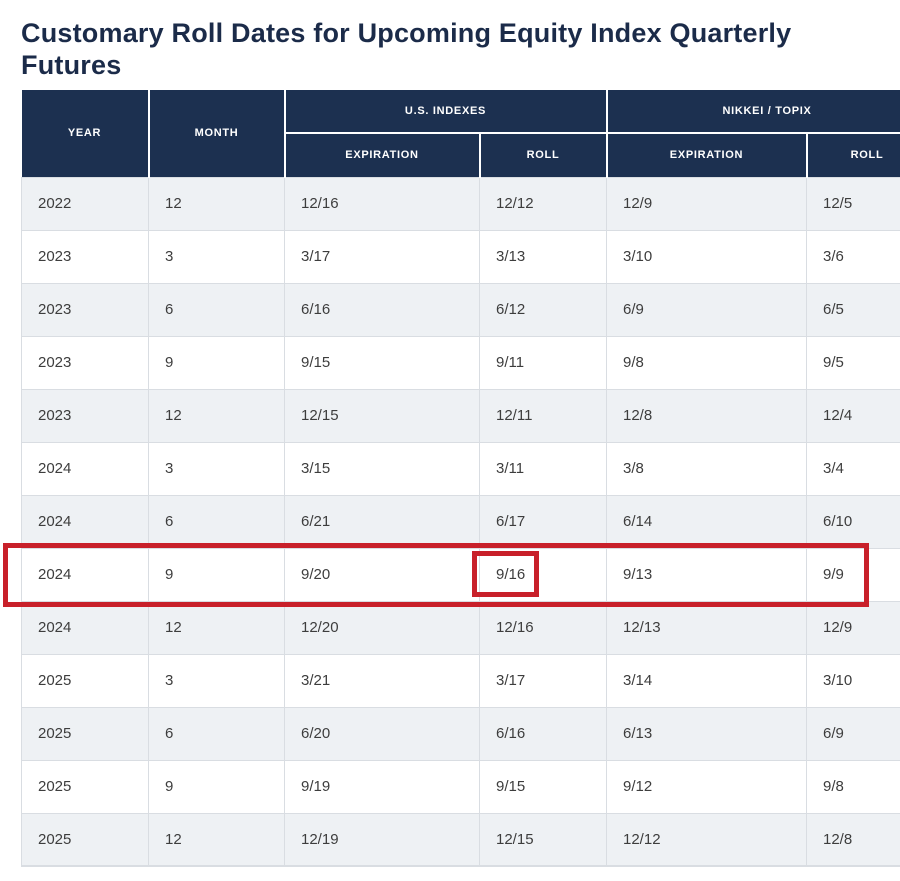  What do you see at coordinates (706, 786) in the screenshot?
I see `cell-nikkei-expiration: 9/12` at bounding box center [706, 786].